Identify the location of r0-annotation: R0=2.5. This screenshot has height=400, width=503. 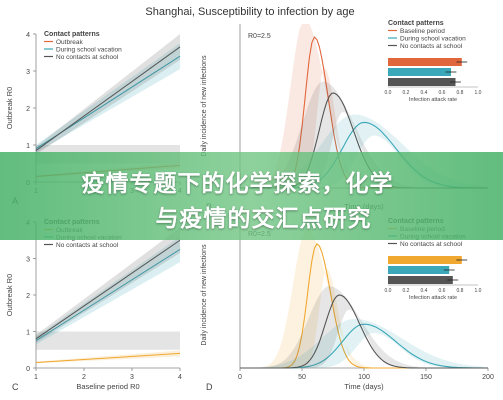
(259, 36).